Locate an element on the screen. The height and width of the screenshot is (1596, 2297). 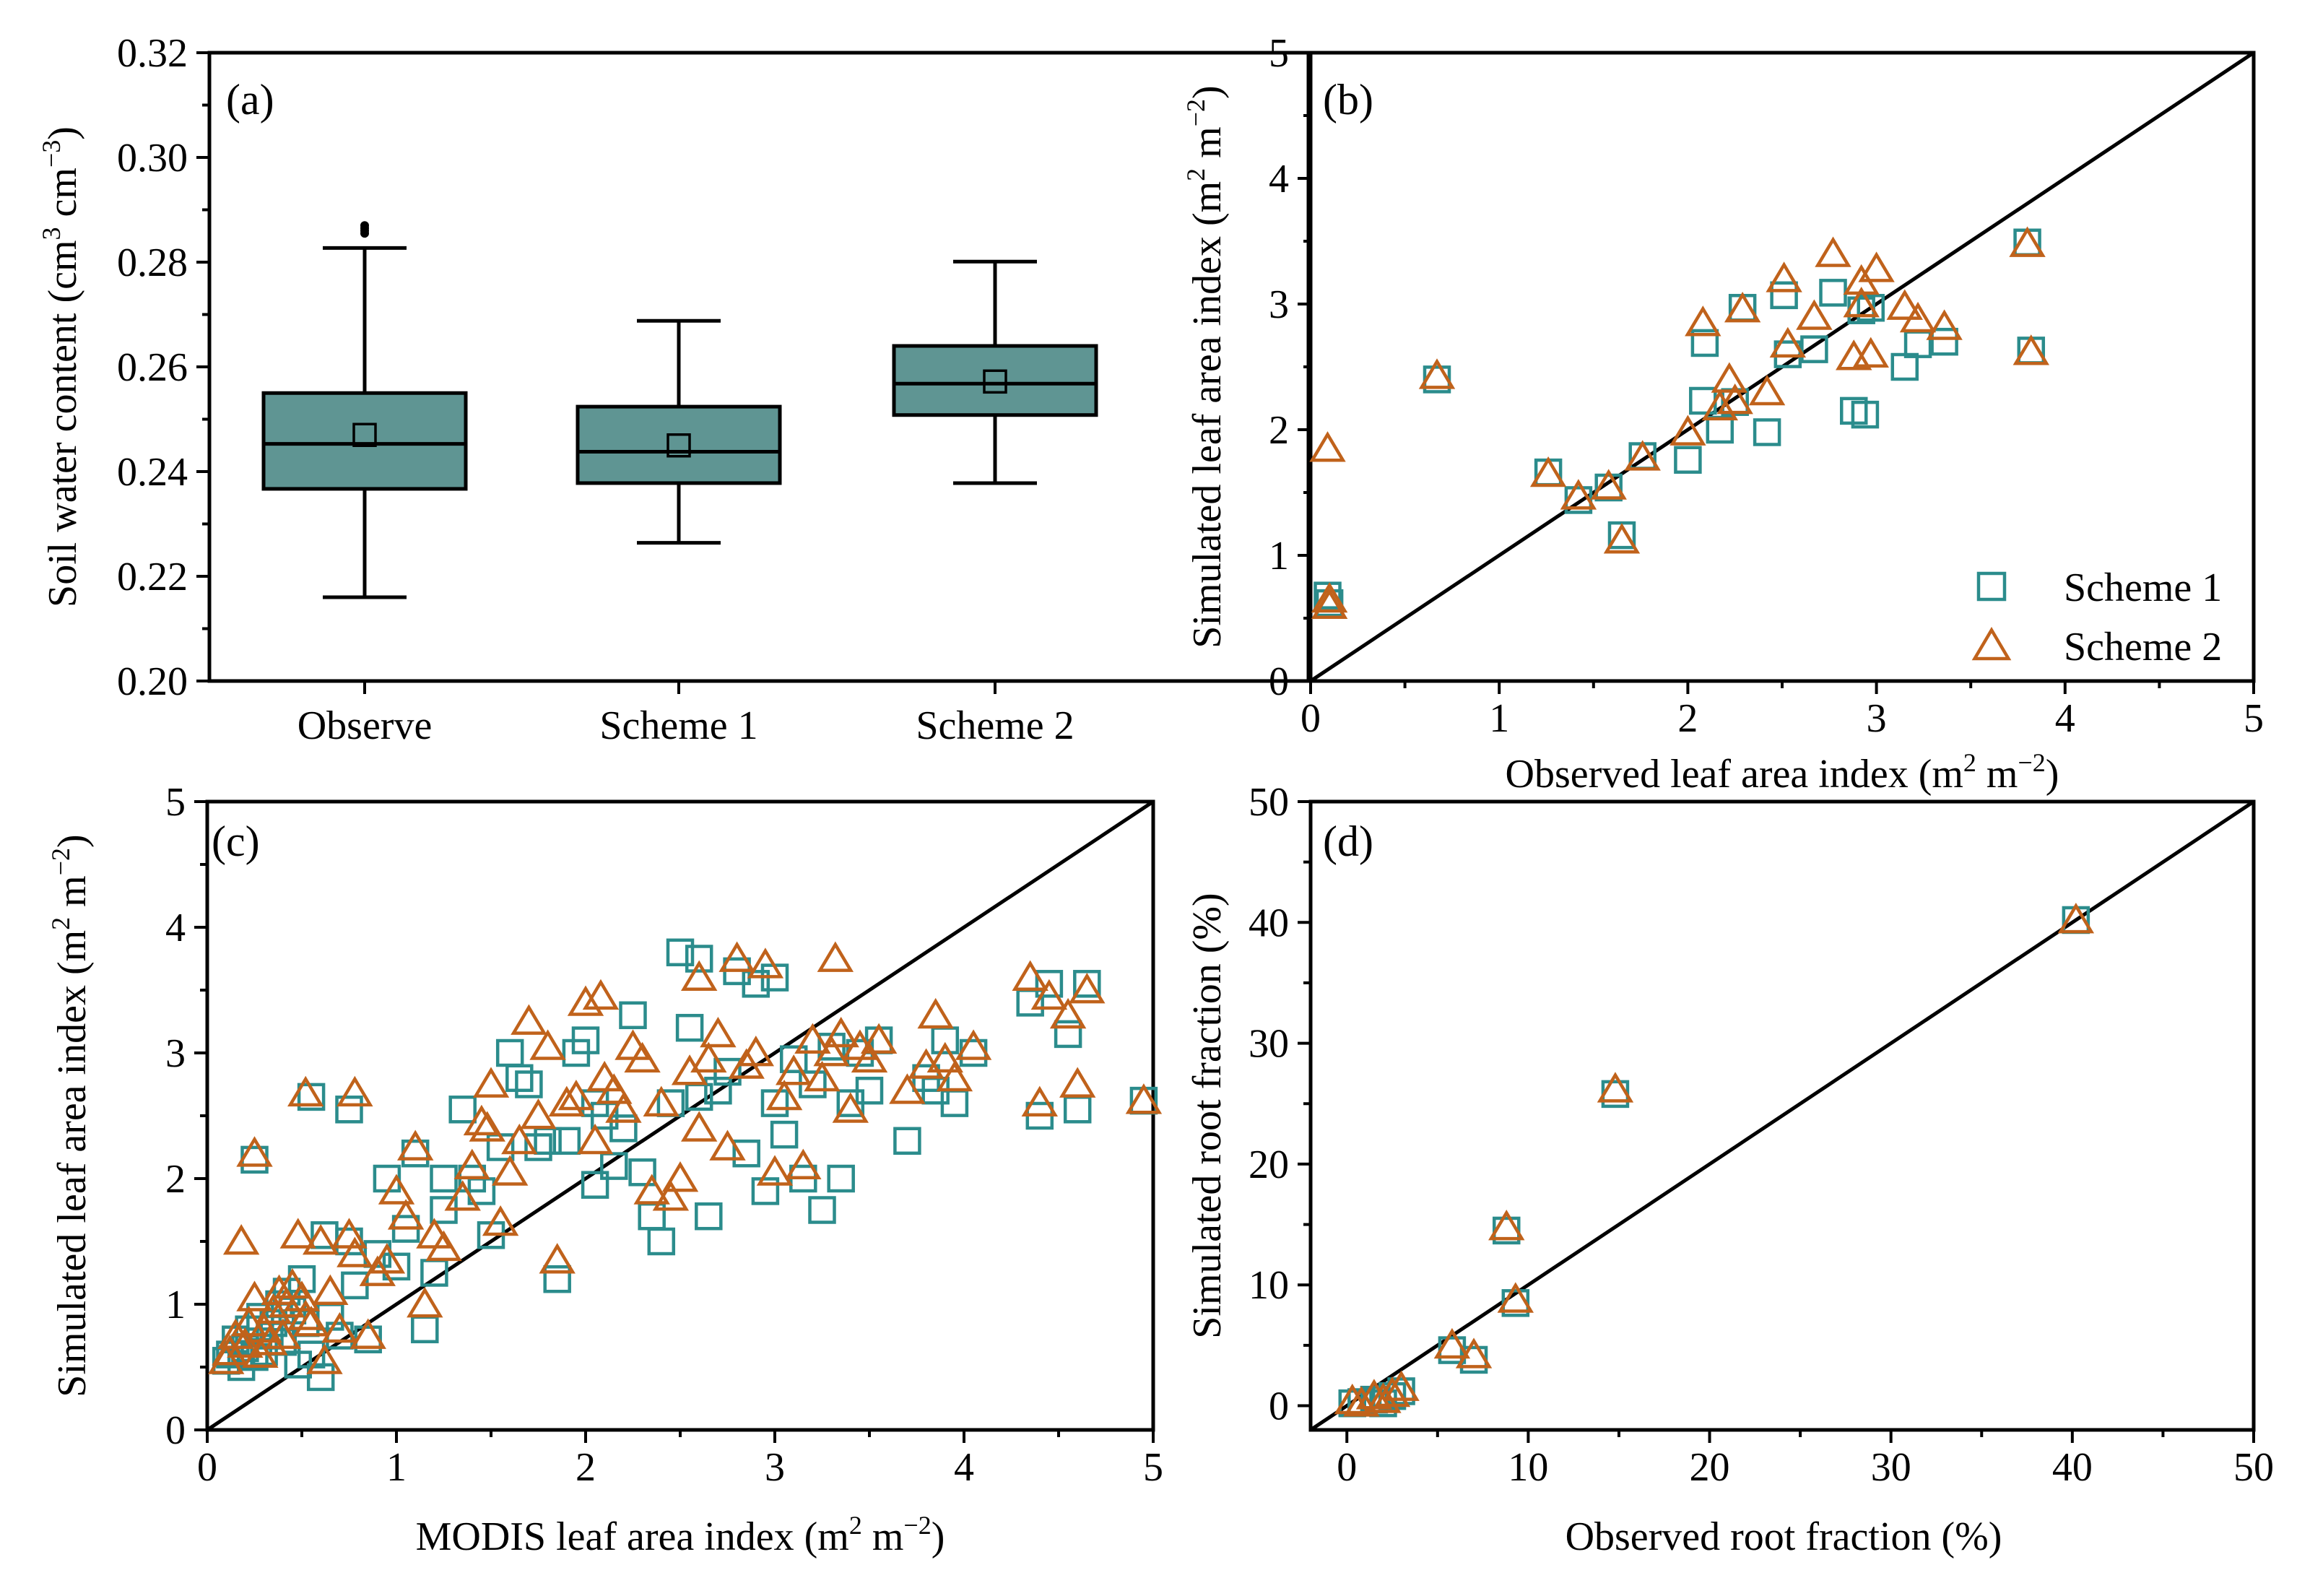
panel-d-x-tick-label: 10 is located at coordinates (1528, 1467).